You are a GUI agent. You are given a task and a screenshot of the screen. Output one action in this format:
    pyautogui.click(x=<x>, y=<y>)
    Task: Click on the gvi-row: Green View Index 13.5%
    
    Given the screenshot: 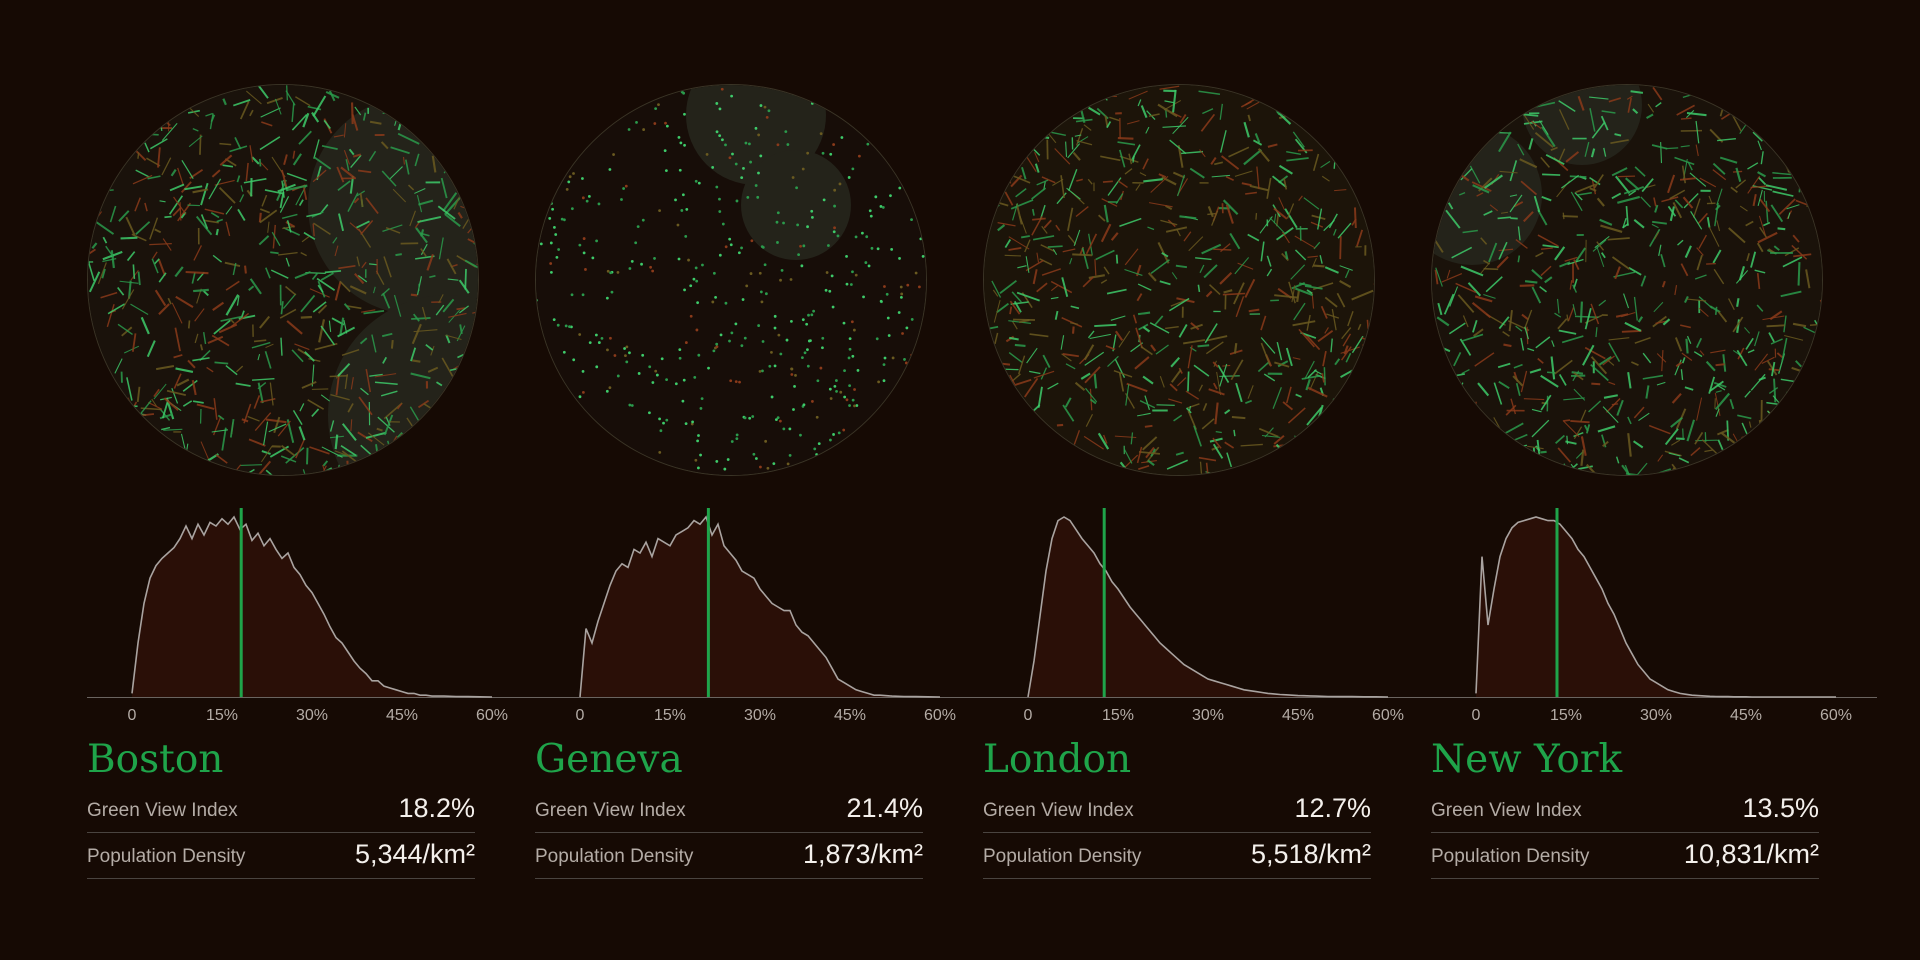 What is the action you would take?
    pyautogui.click(x=1625, y=809)
    